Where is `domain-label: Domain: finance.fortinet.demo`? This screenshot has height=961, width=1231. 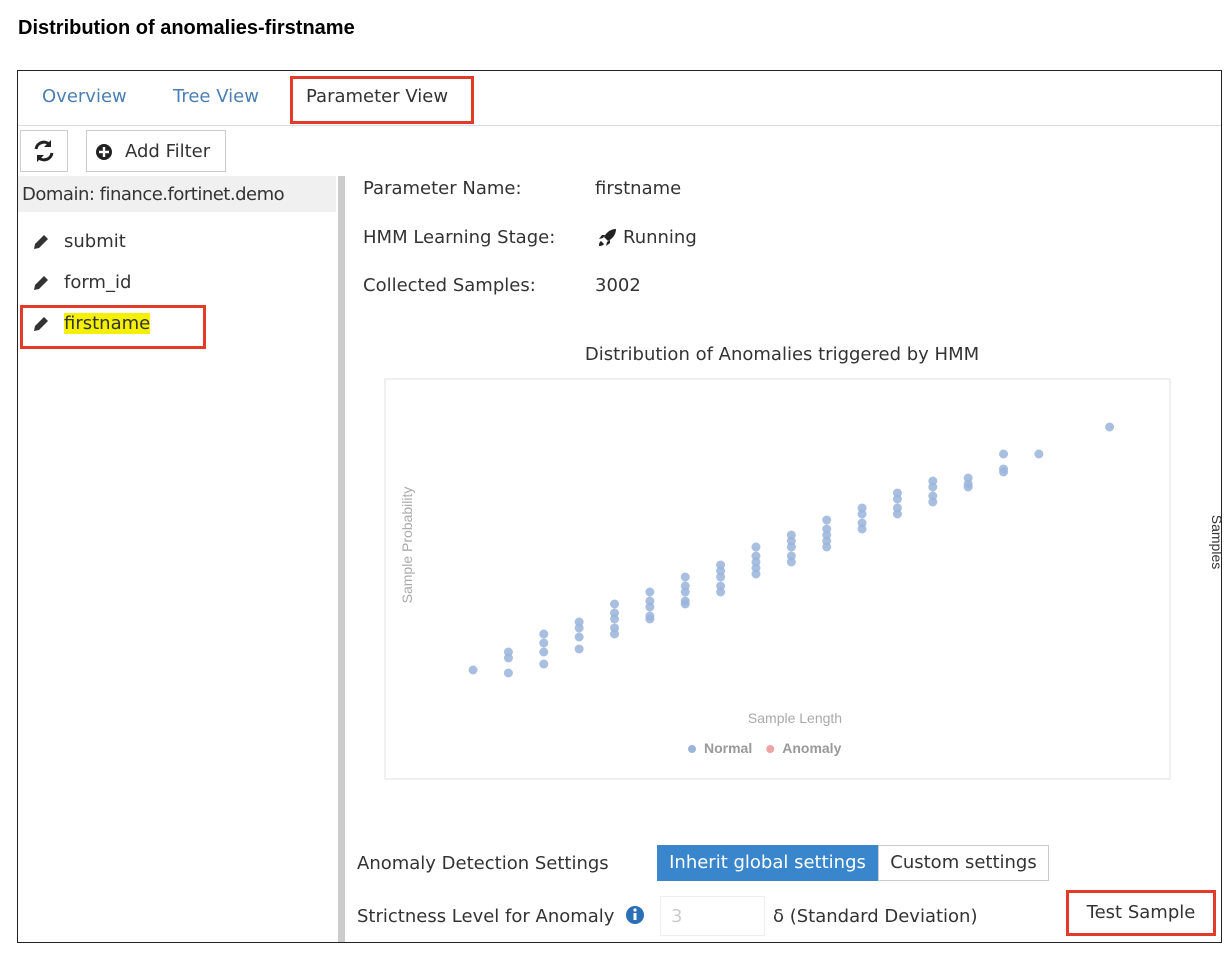
domain-label: Domain: finance.fortinet.demo is located at coordinates (153, 194).